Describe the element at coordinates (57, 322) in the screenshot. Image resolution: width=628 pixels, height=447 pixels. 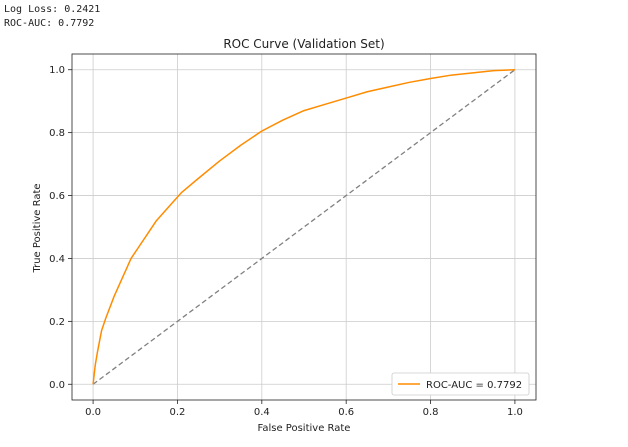
I see `y-tick-label: 0.2` at that location.